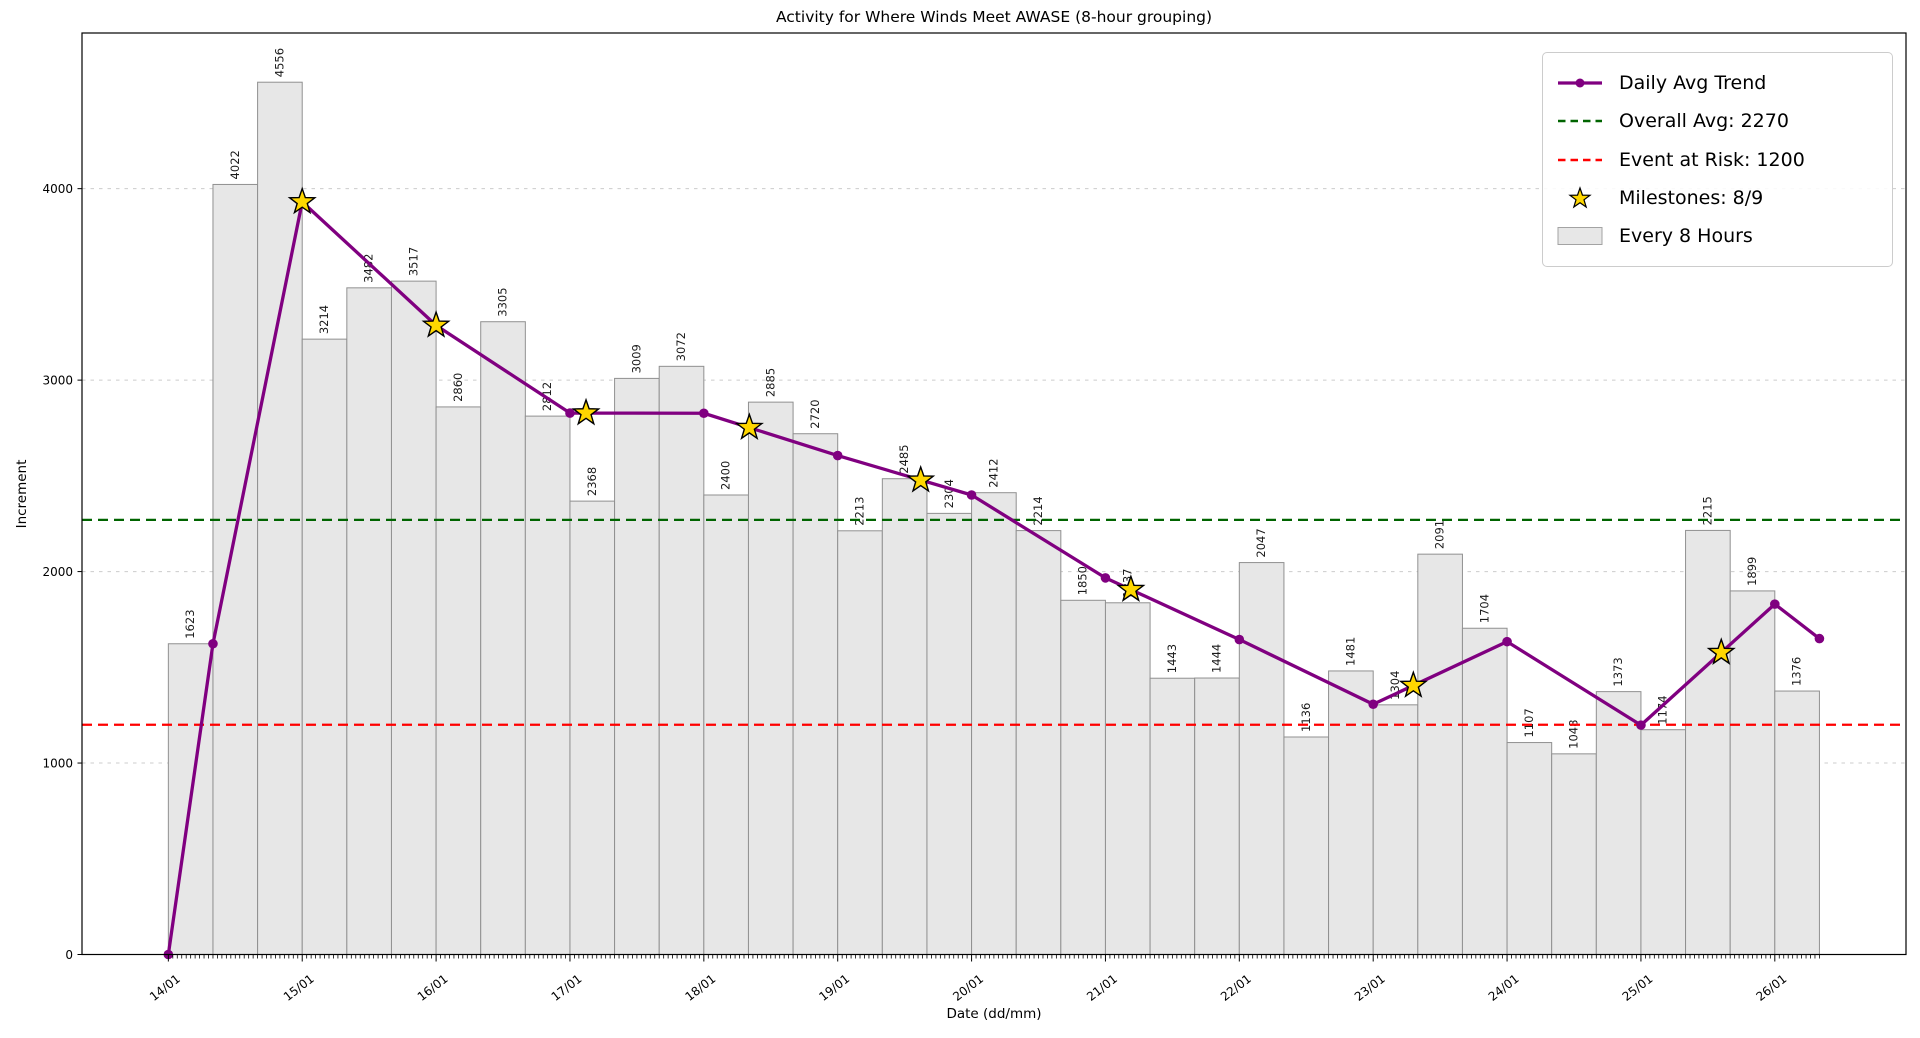 This screenshot has height=1038, width=1920. What do you see at coordinates (1083, 580) in the screenshot?
I see `bar-value-label: 1850` at bounding box center [1083, 580].